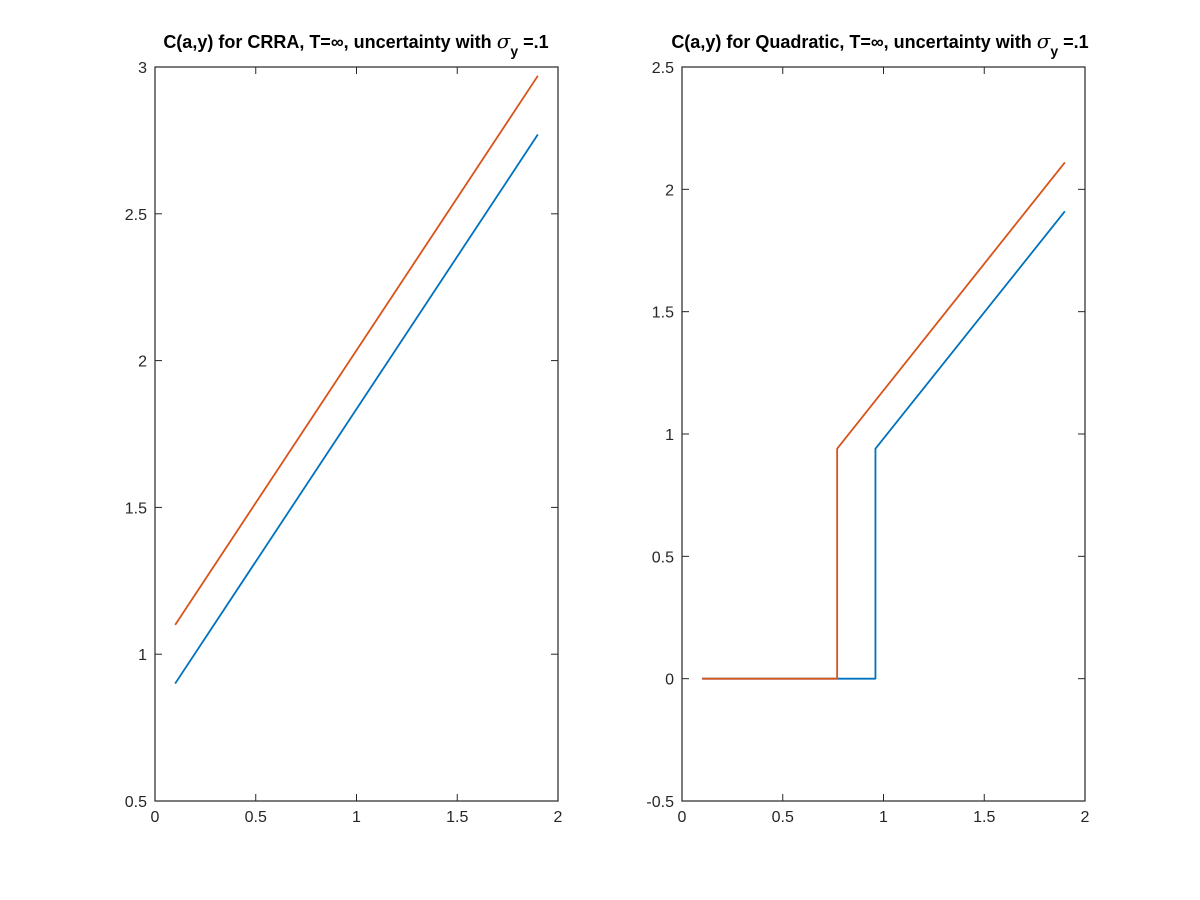 The image size is (1200, 900). What do you see at coordinates (669, 435) in the screenshot?
I see `y-tick-label-quadratic: 1` at bounding box center [669, 435].